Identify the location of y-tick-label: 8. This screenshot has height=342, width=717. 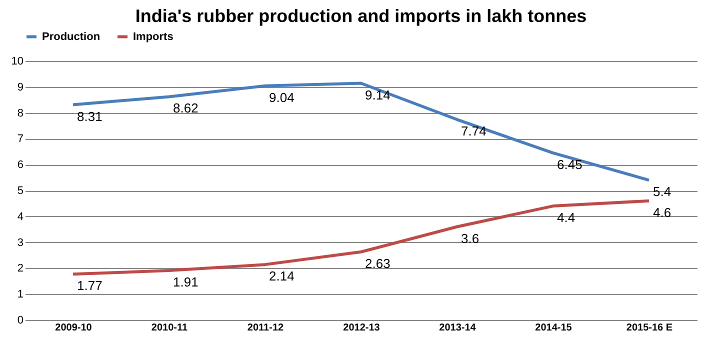
(20, 113).